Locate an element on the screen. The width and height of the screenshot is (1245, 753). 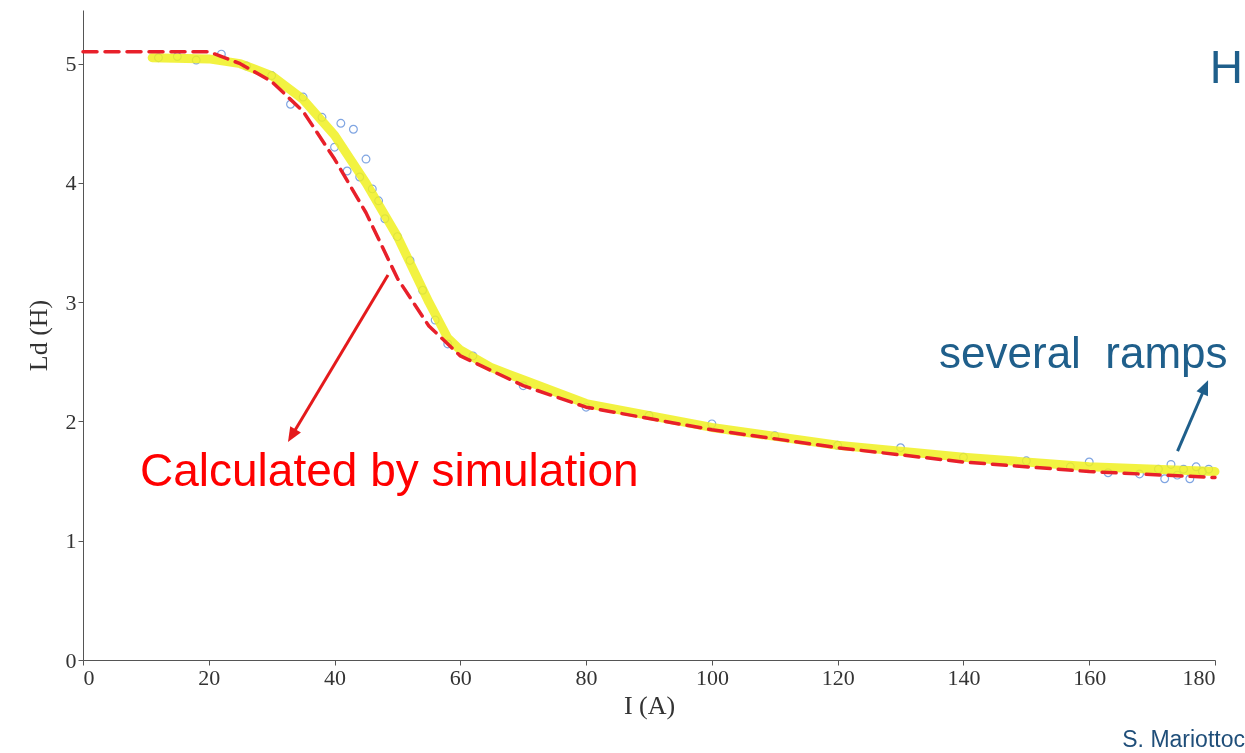
annotation: several ramps is located at coordinates (1083, 353).